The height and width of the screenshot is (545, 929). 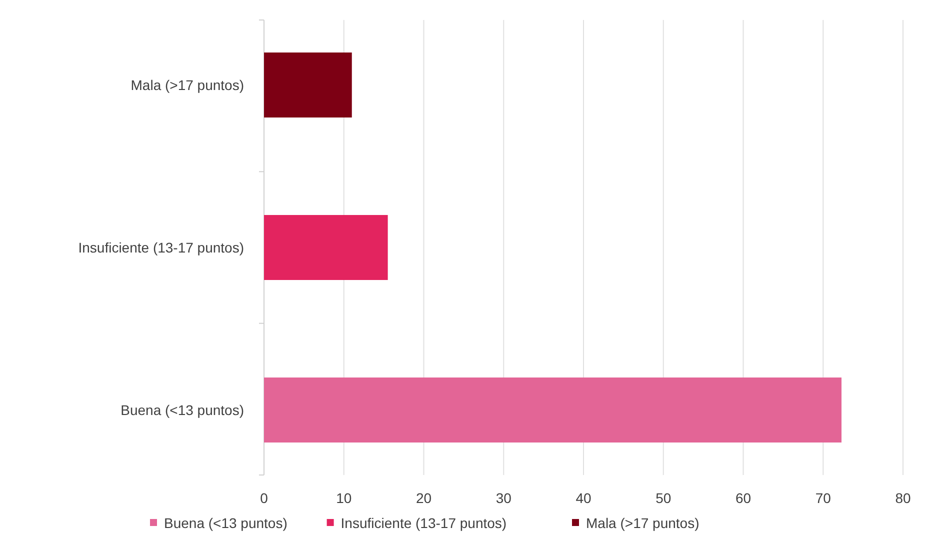 I want to click on x-tick-label: 50, so click(x=664, y=498).